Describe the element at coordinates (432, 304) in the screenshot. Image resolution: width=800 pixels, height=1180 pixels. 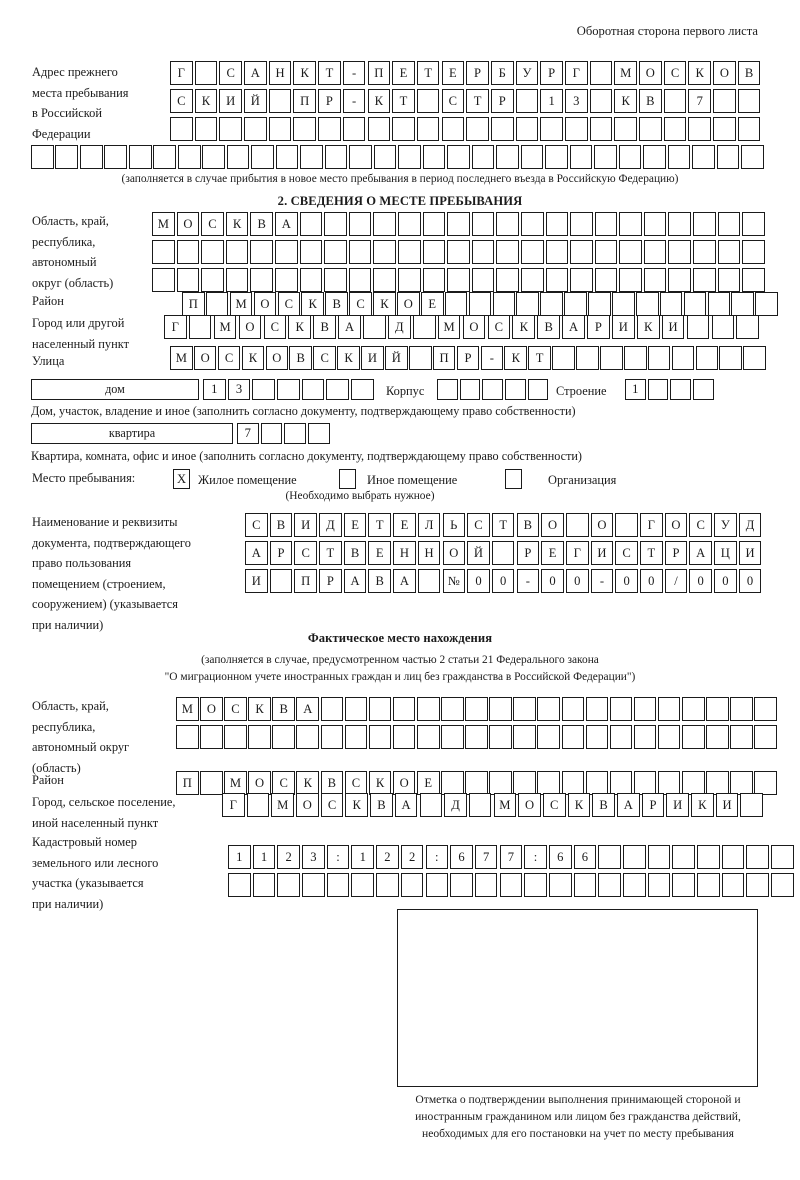
I see `char-cell: Е` at that location.